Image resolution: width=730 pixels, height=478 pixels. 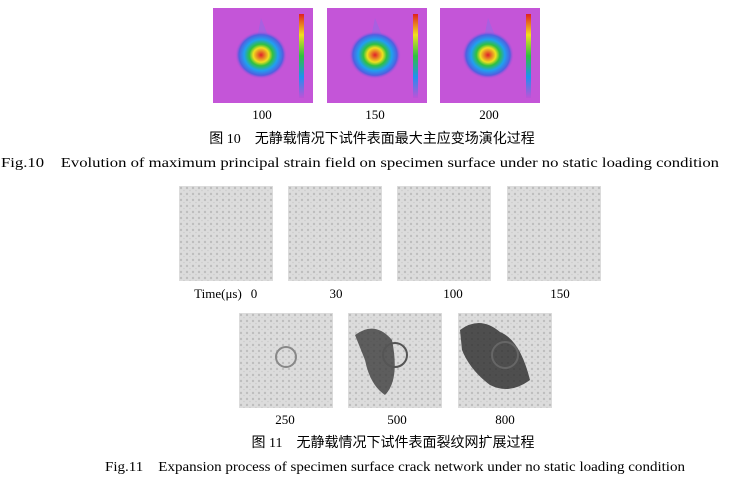 I want to click on panel-label: 200, so click(x=489, y=114).